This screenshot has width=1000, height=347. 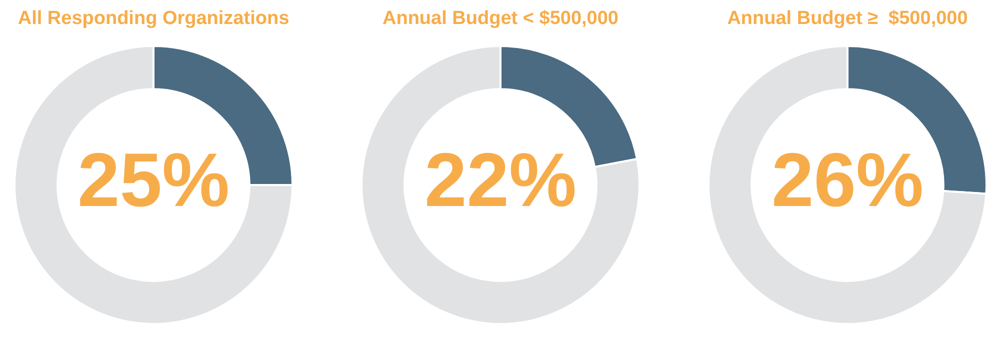 I want to click on text: 26%, so click(x=847, y=180).